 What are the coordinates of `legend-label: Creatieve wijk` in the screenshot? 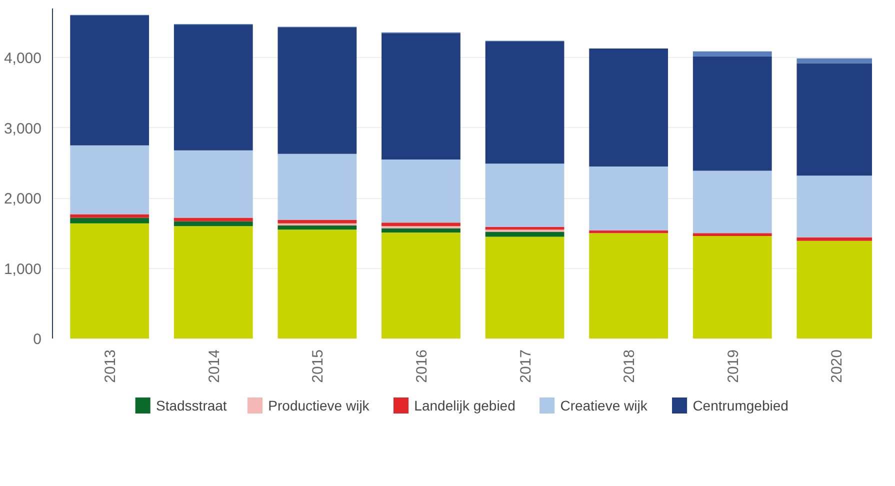 It's located at (604, 406).